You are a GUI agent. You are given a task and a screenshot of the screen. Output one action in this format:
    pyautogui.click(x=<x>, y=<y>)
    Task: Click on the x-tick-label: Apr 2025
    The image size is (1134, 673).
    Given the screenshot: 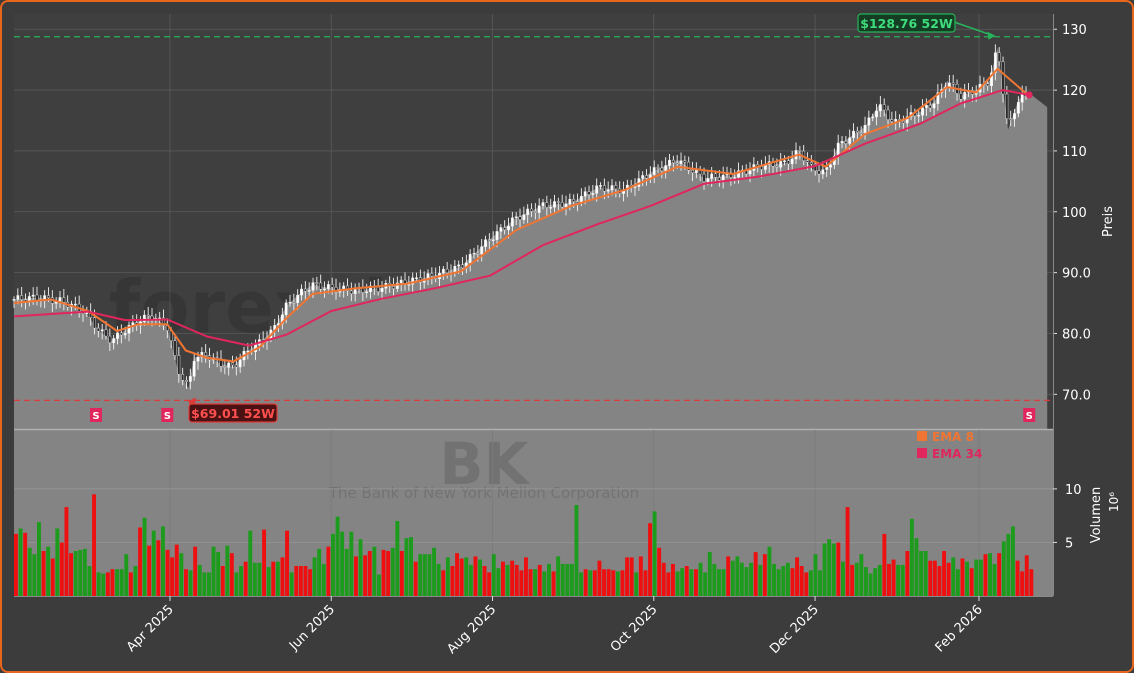 What is the action you would take?
    pyautogui.click(x=150, y=628)
    